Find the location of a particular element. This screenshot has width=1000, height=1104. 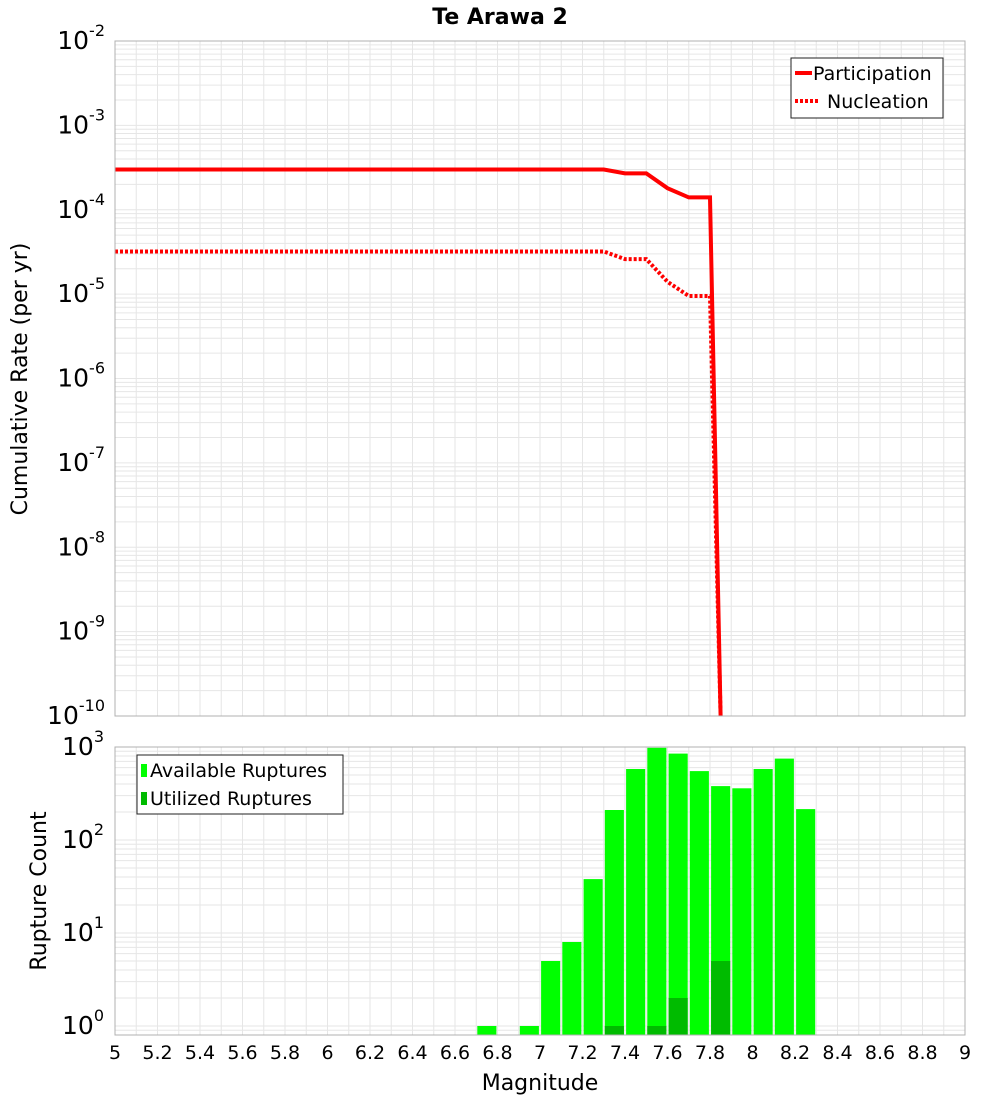

magnitude-tick-label: 8 is located at coordinates (752, 1053).